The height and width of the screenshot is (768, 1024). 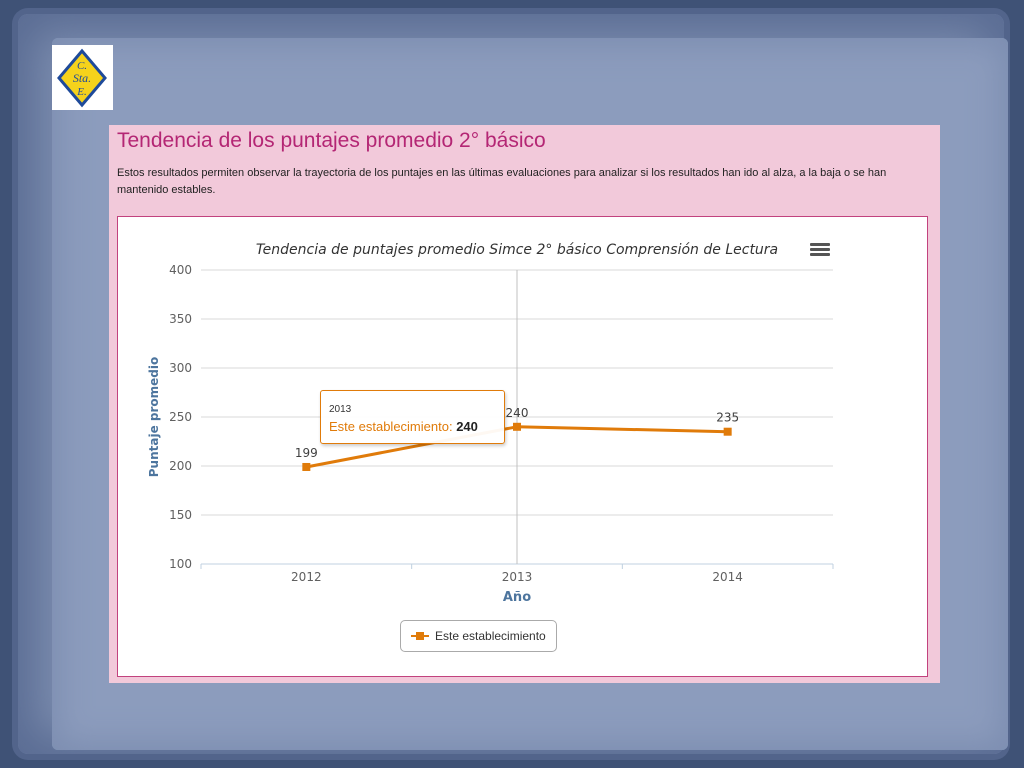 What do you see at coordinates (340, 409) in the screenshot?
I see `tooltip-x-label: 2013` at bounding box center [340, 409].